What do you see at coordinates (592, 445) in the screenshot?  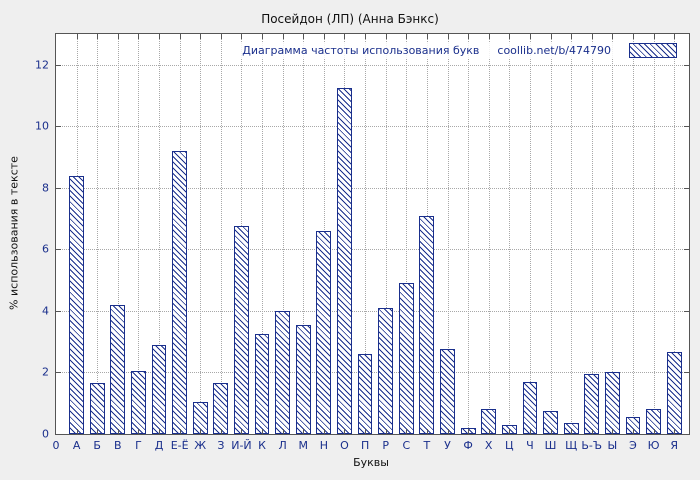 I see `x-tick-label: Ь-Ъ` at bounding box center [592, 445].